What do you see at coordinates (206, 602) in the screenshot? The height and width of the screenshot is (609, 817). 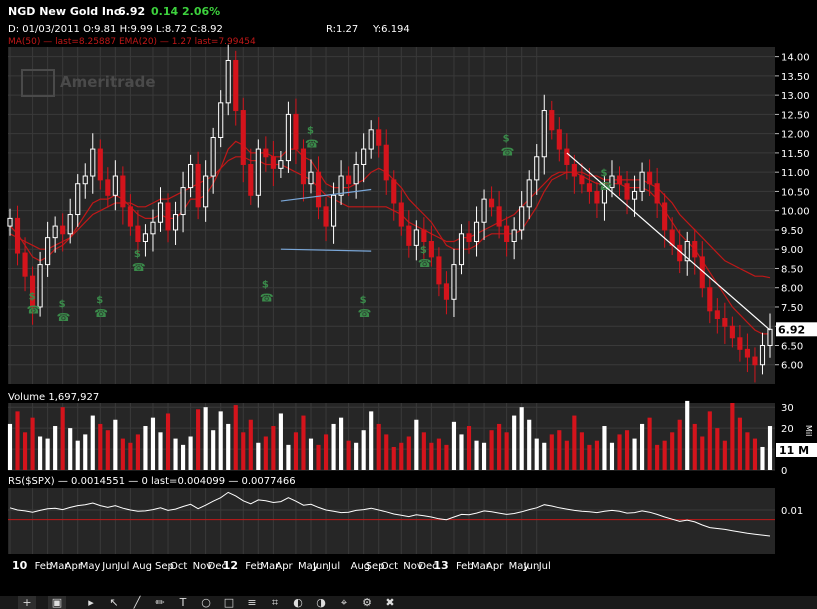 I see `toolbar-button: ○` at bounding box center [206, 602].